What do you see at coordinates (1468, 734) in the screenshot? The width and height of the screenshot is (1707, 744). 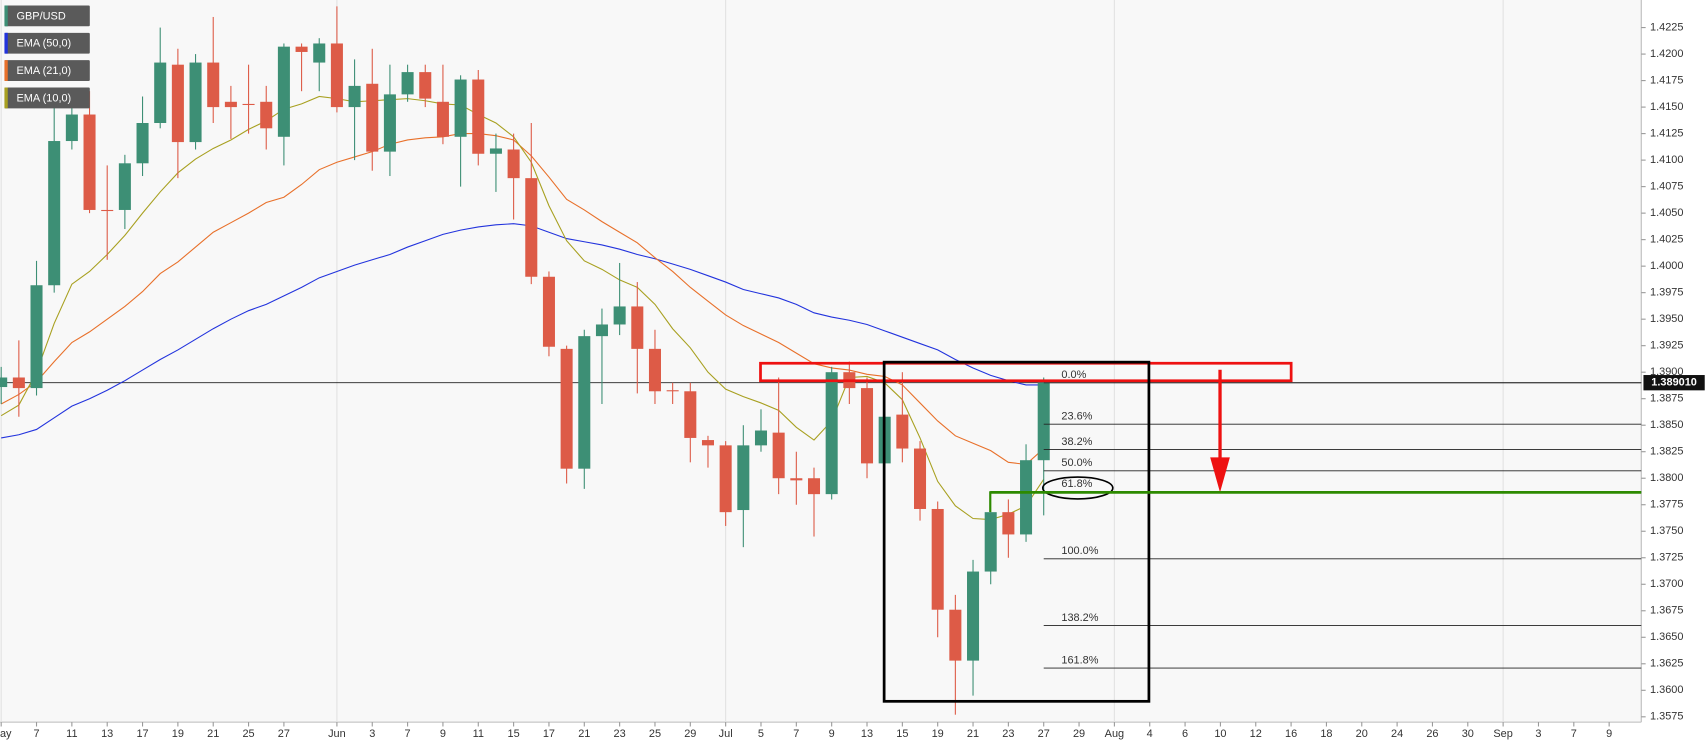 I see `x-tick-label: 30` at bounding box center [1468, 734].